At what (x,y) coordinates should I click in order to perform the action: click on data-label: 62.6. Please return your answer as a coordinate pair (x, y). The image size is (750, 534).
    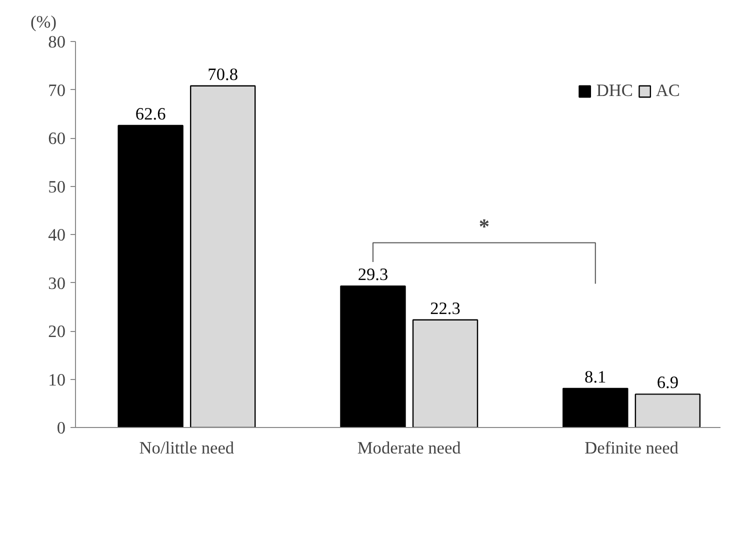
    Looking at the image, I should click on (150, 114).